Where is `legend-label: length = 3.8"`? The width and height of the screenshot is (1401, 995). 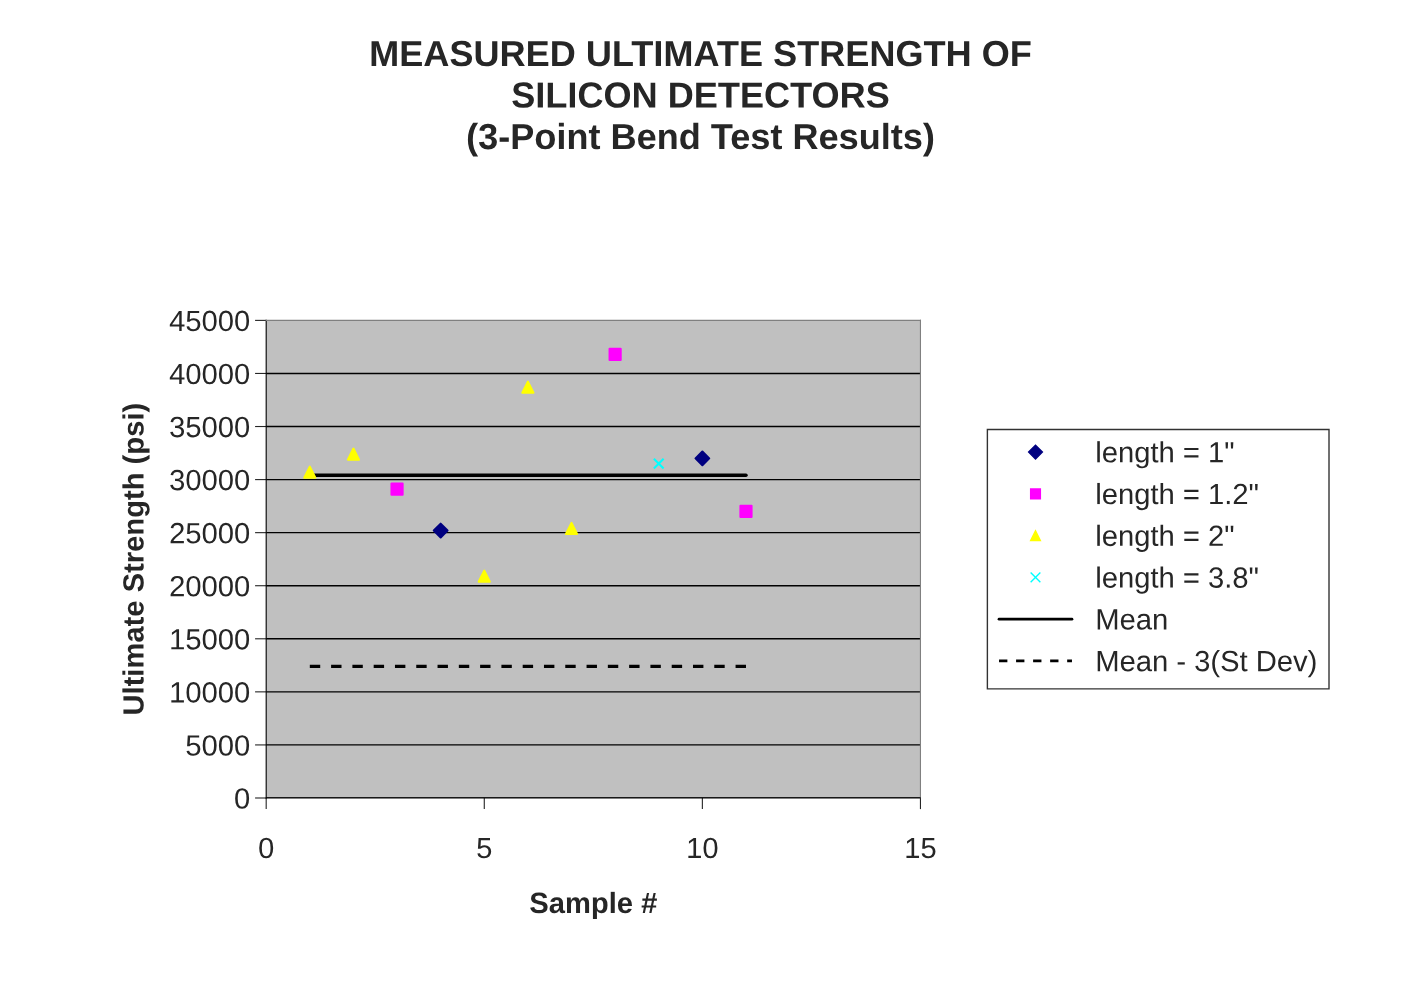 legend-label: length = 3.8" is located at coordinates (1177, 580).